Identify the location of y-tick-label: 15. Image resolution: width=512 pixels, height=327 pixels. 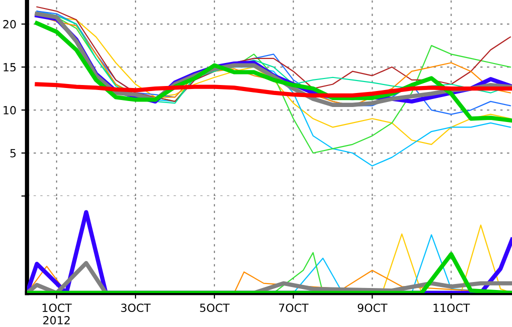
(10, 67).